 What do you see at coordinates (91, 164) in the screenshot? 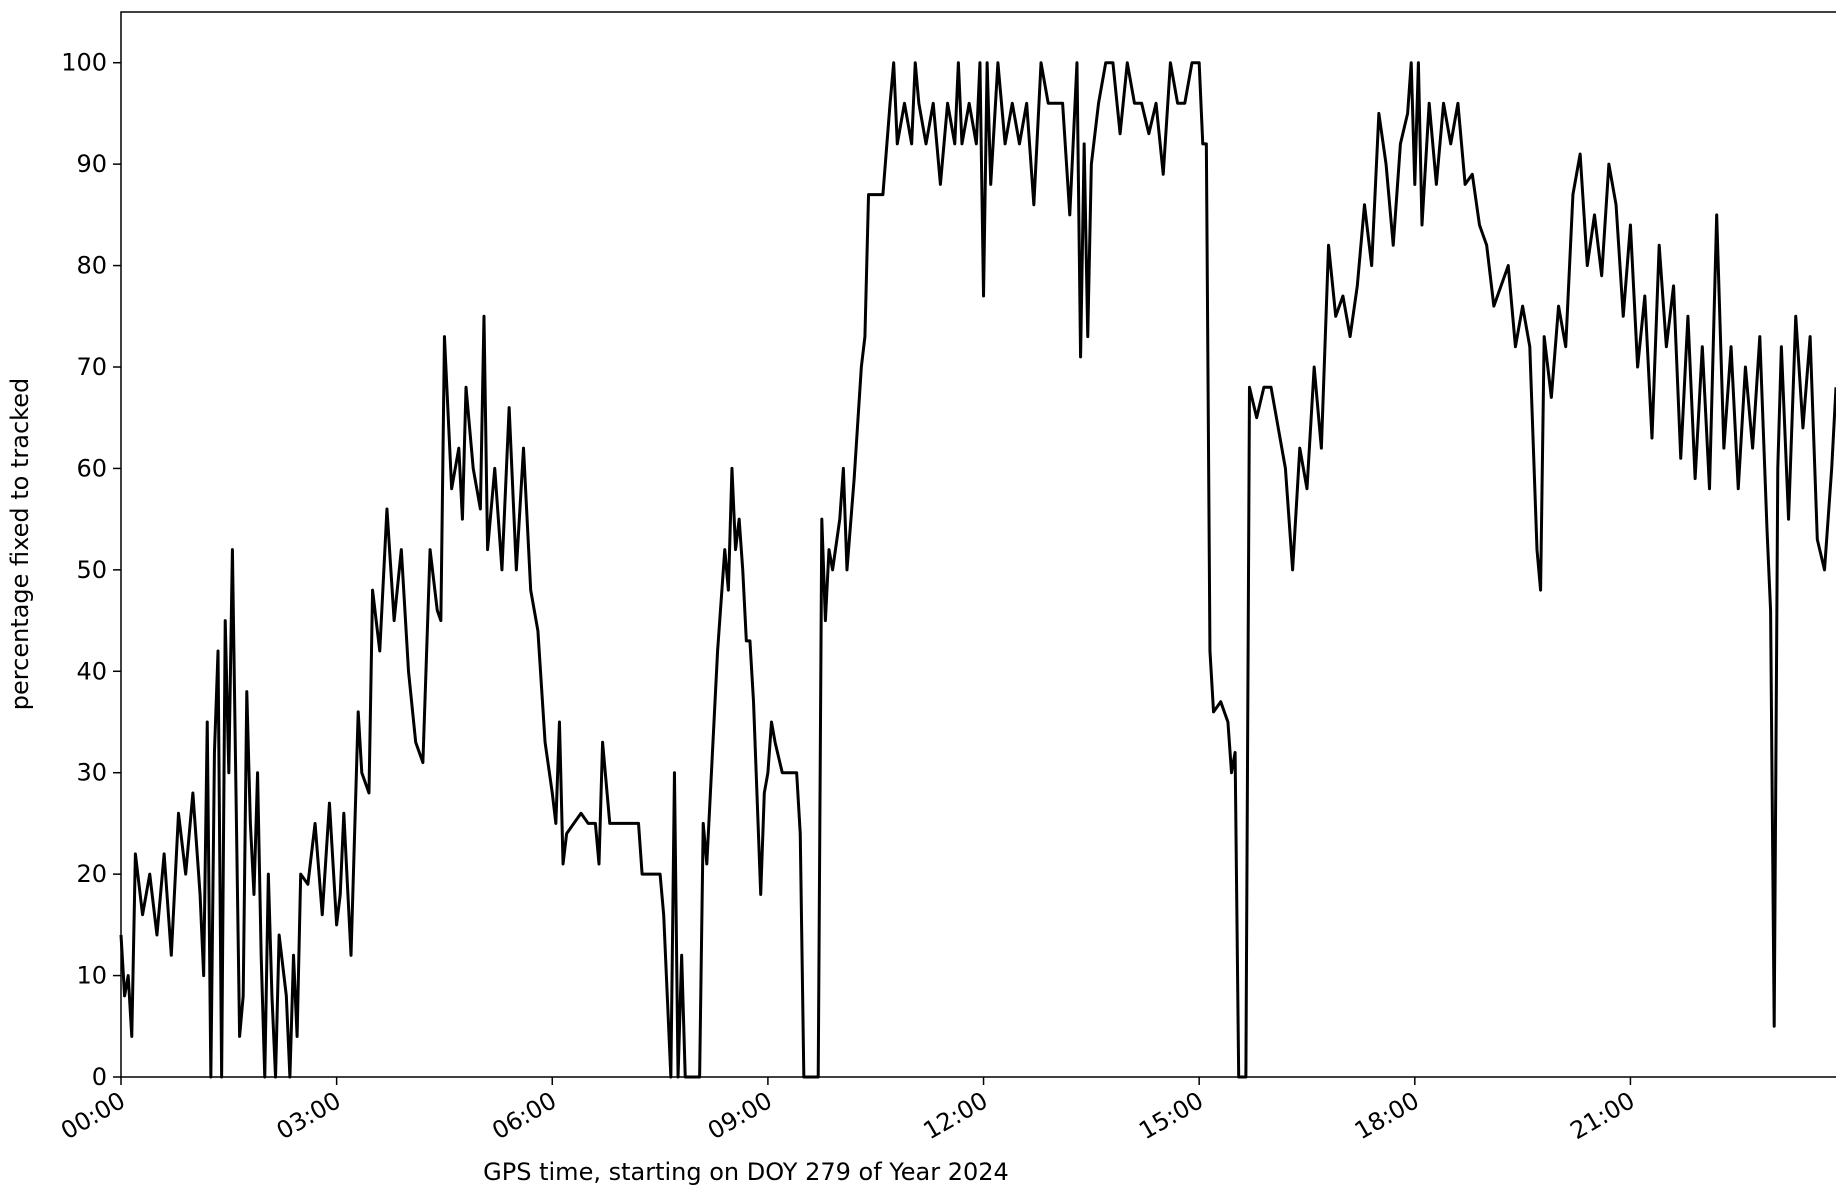
I see `y-tick-label: 90` at bounding box center [91, 164].